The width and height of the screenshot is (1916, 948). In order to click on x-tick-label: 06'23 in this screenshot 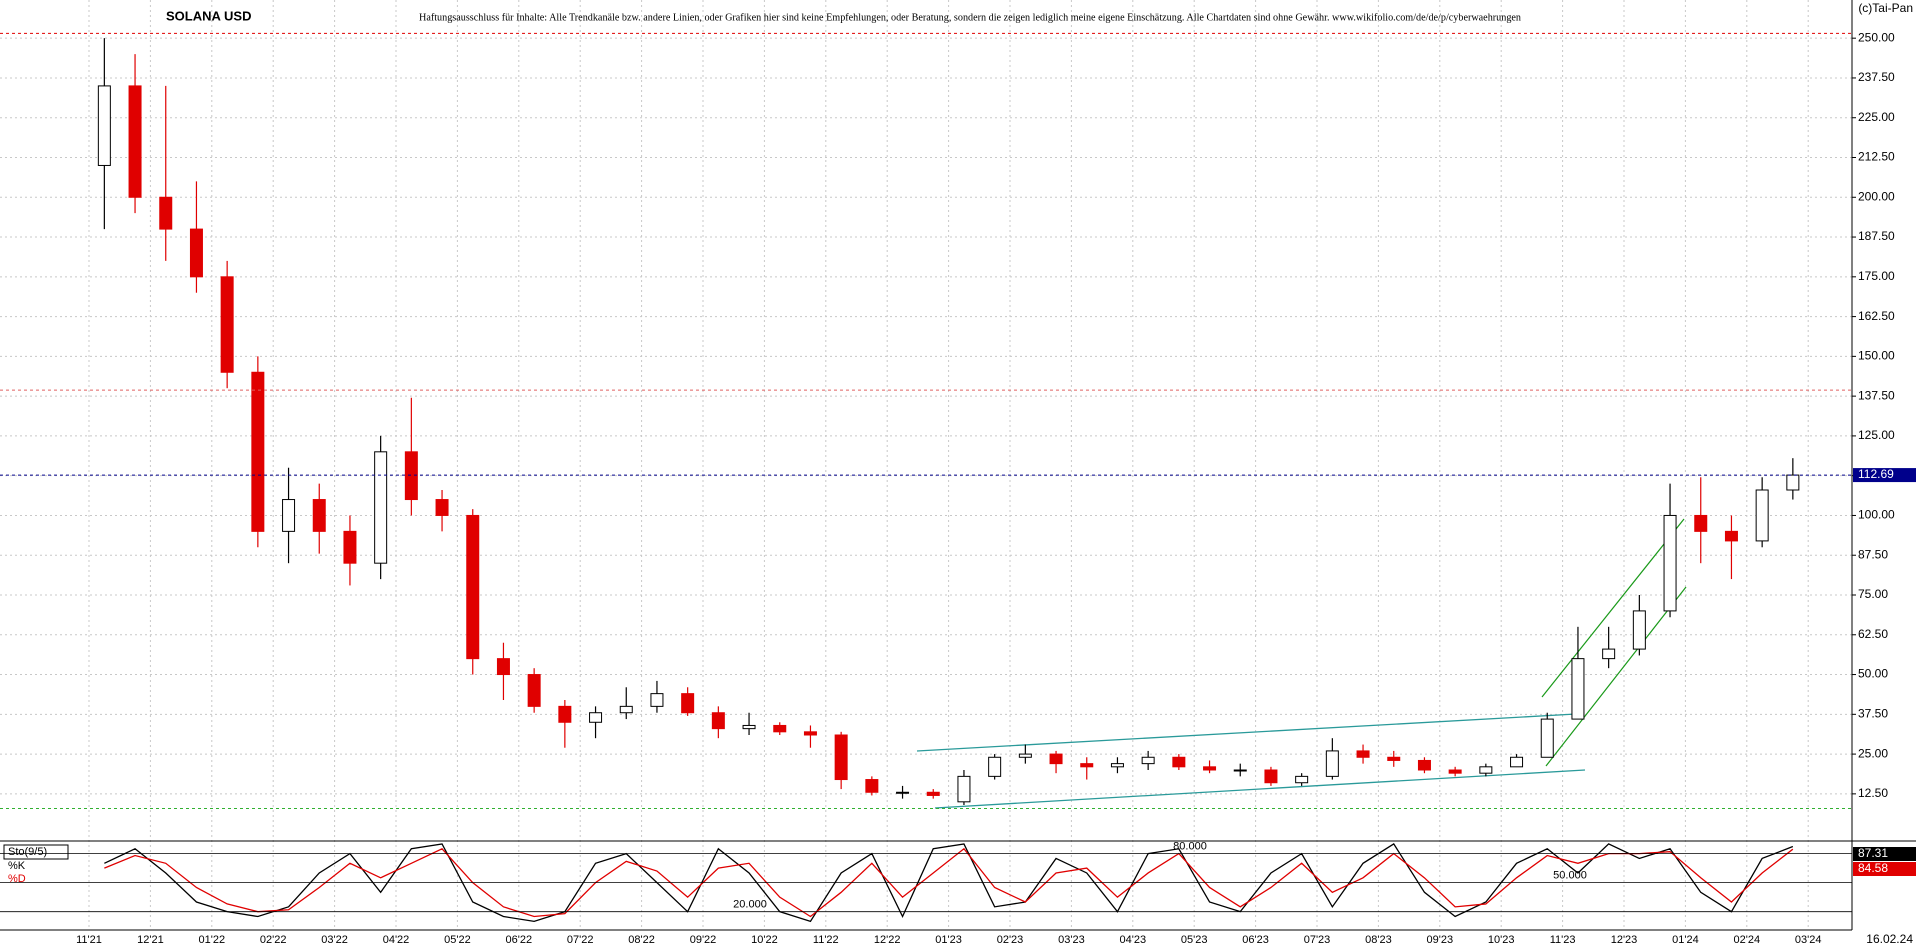, I will do `click(1255, 940)`.